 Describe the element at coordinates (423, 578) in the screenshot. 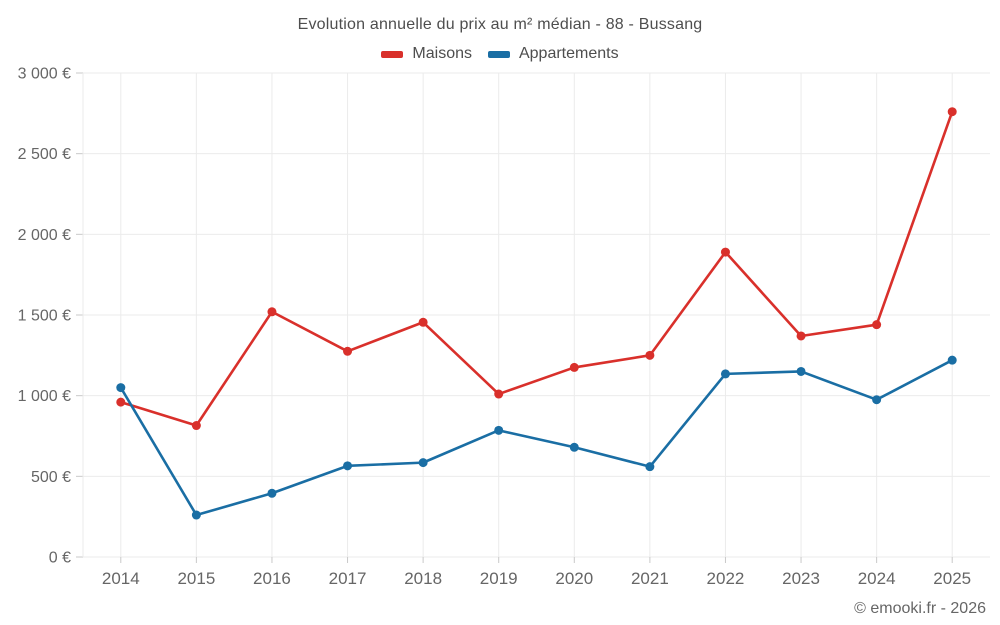

I see `x-tick-label: 2018` at that location.